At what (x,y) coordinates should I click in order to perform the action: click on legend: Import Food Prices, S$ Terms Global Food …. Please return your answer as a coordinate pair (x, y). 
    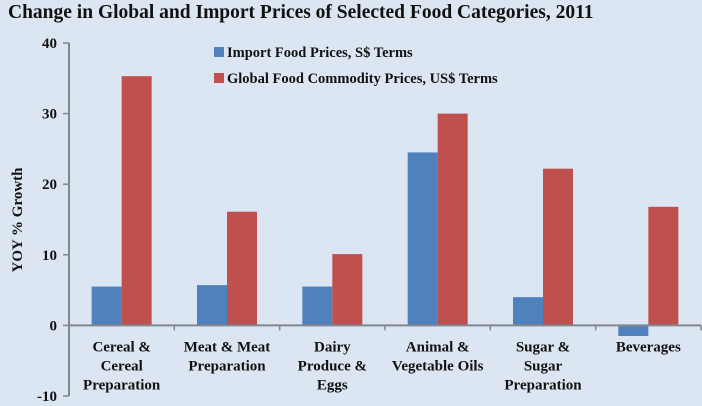
    Looking at the image, I should click on (356, 66).